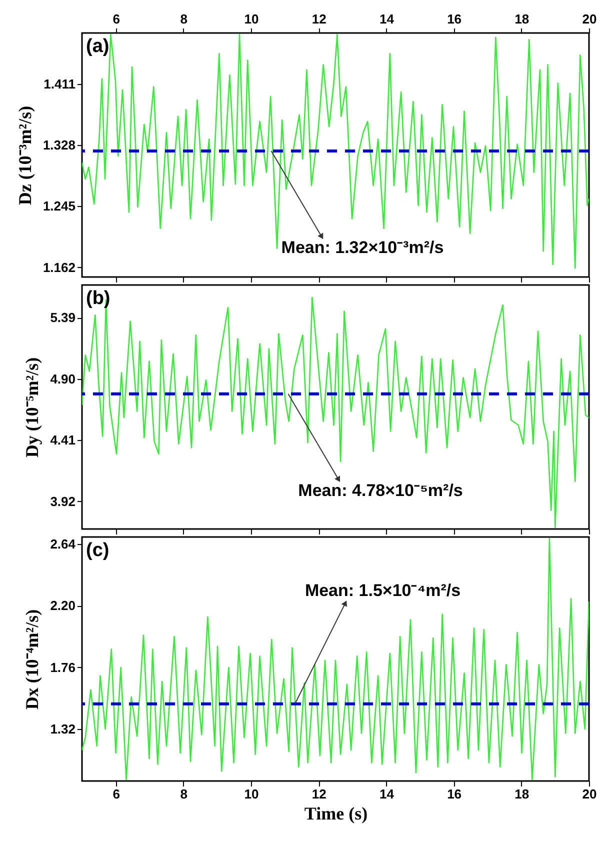 Image resolution: width=600 pixels, height=843 pixels. Describe the element at coordinates (454, 794) in the screenshot. I see `x-tick-label: 16` at that location.